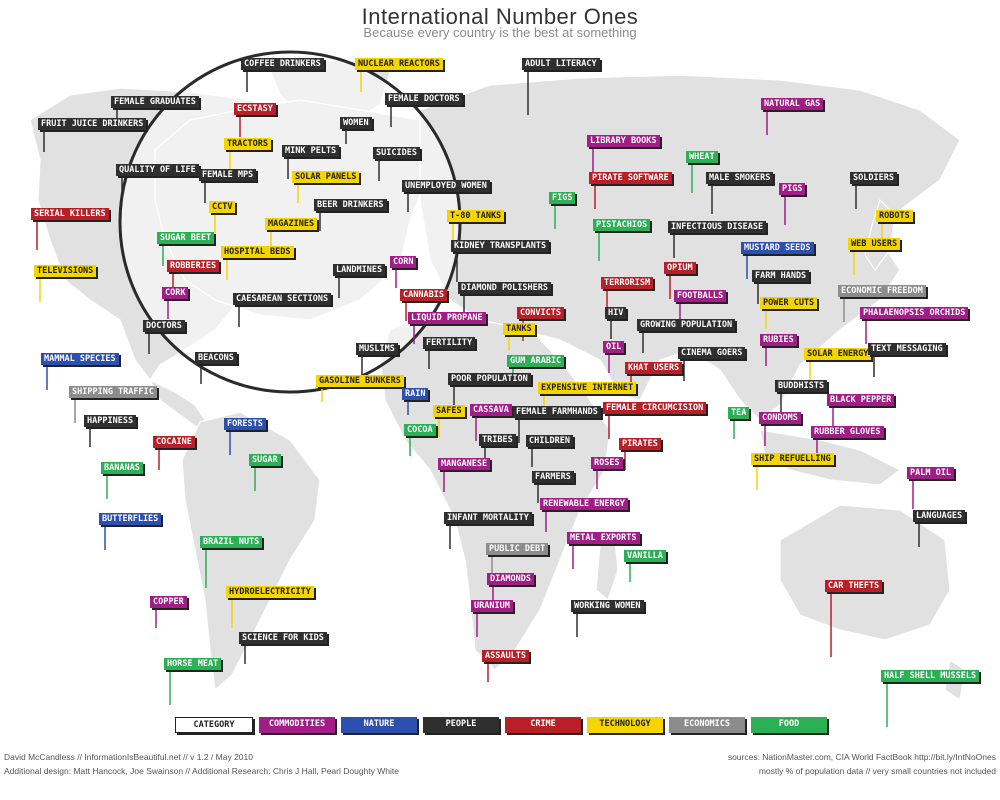 The height and width of the screenshot is (800, 1000). Describe the element at coordinates (222, 207) in the screenshot. I see `map-label: CCTV` at that location.